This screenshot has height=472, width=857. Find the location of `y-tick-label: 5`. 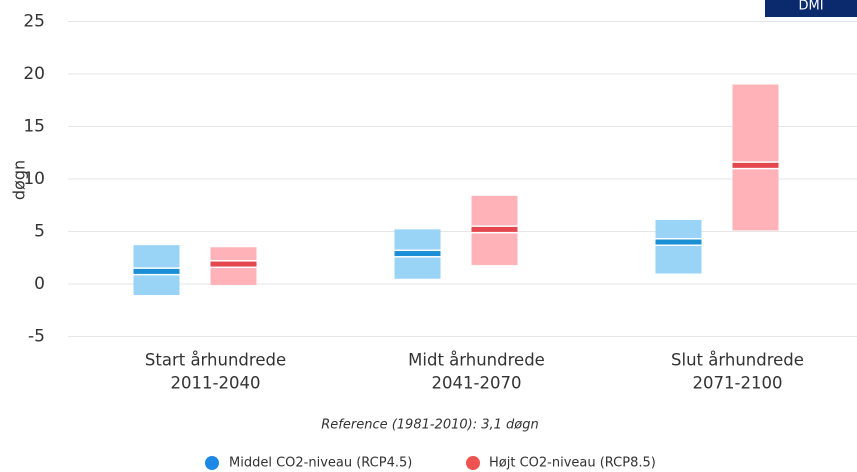

y-tick-label: 5 is located at coordinates (39, 232).